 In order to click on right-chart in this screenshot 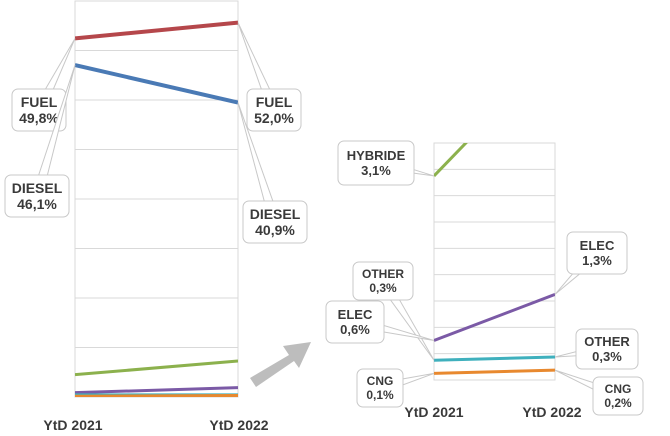, I will do `click(494, 261)`.